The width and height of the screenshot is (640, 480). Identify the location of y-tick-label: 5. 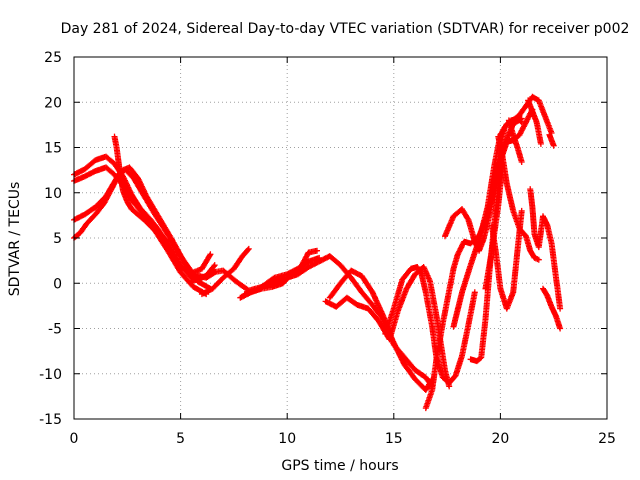
(57, 239).